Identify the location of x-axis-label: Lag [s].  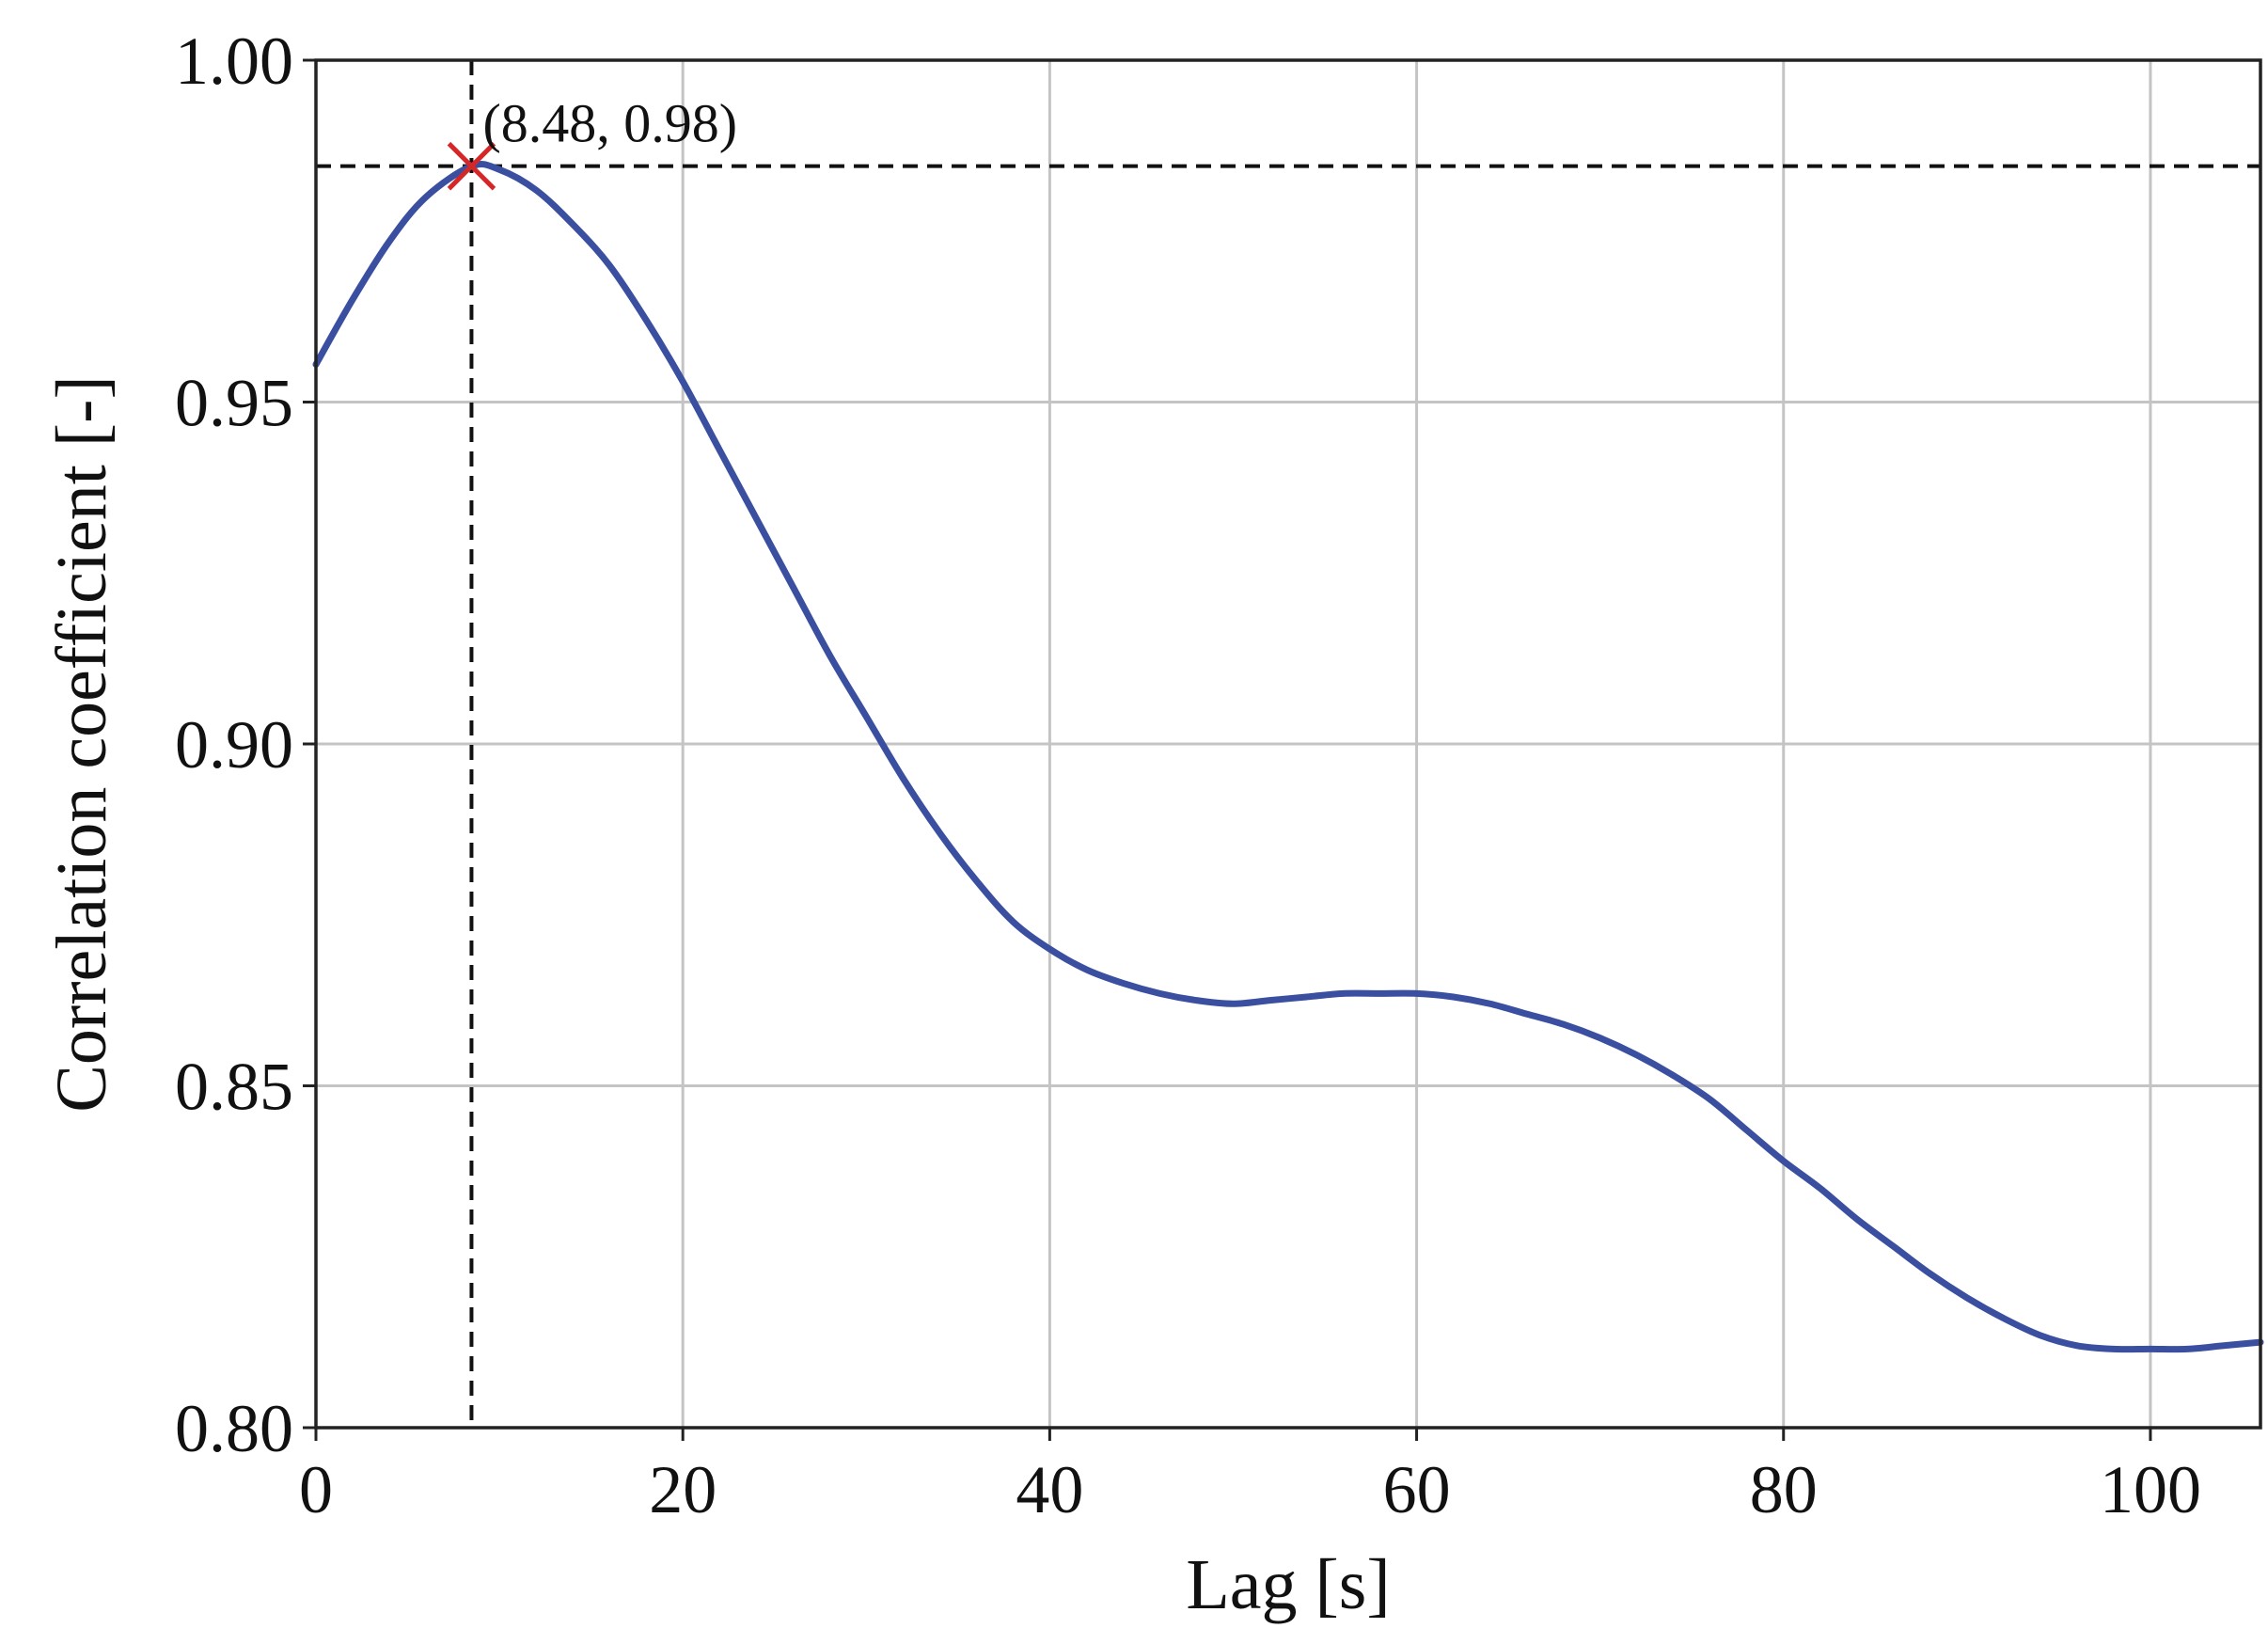
(1288, 1584).